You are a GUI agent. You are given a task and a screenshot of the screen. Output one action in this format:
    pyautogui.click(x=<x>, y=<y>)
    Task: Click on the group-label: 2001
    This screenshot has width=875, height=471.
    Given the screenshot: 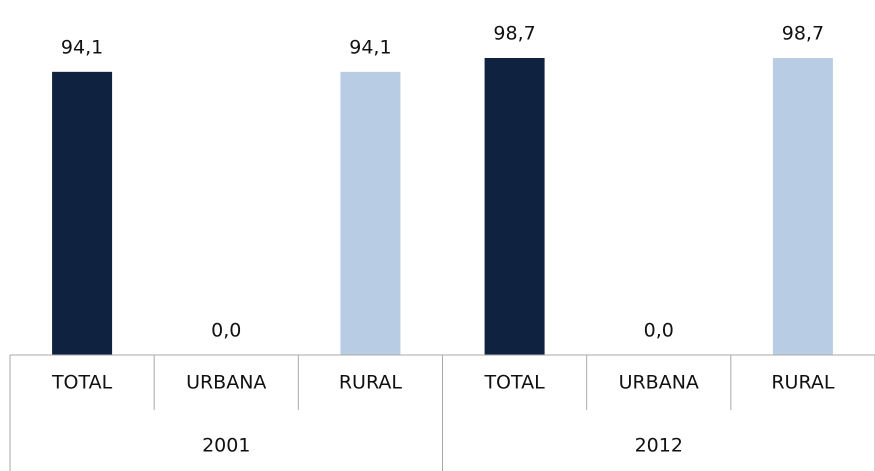 What is the action you would take?
    pyautogui.click(x=226, y=446)
    